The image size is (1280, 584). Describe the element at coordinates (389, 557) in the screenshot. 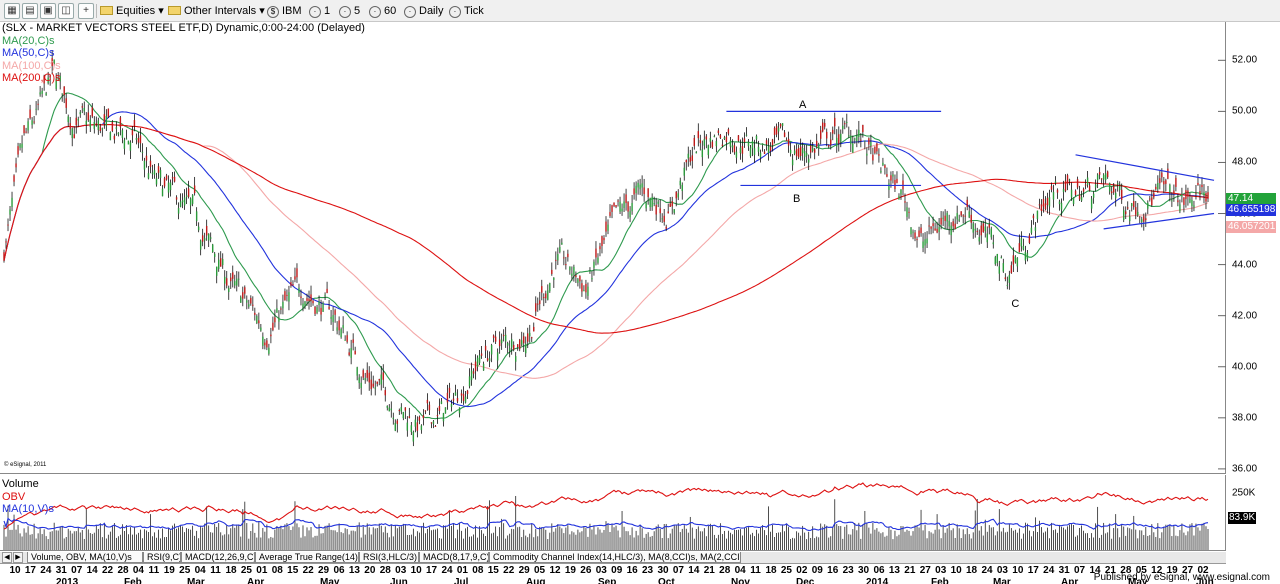

I see `tab-rsi-hlc: RSI(3,HLC/3)` at that location.